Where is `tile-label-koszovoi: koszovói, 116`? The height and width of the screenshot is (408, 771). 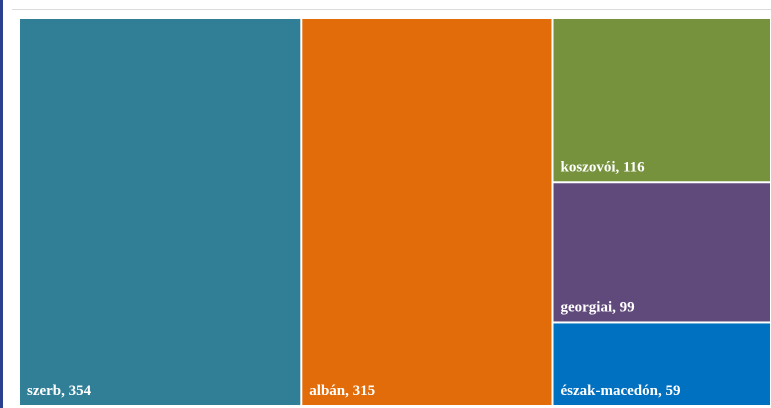 tile-label-koszovoi: koszovói, 116 is located at coordinates (602, 167).